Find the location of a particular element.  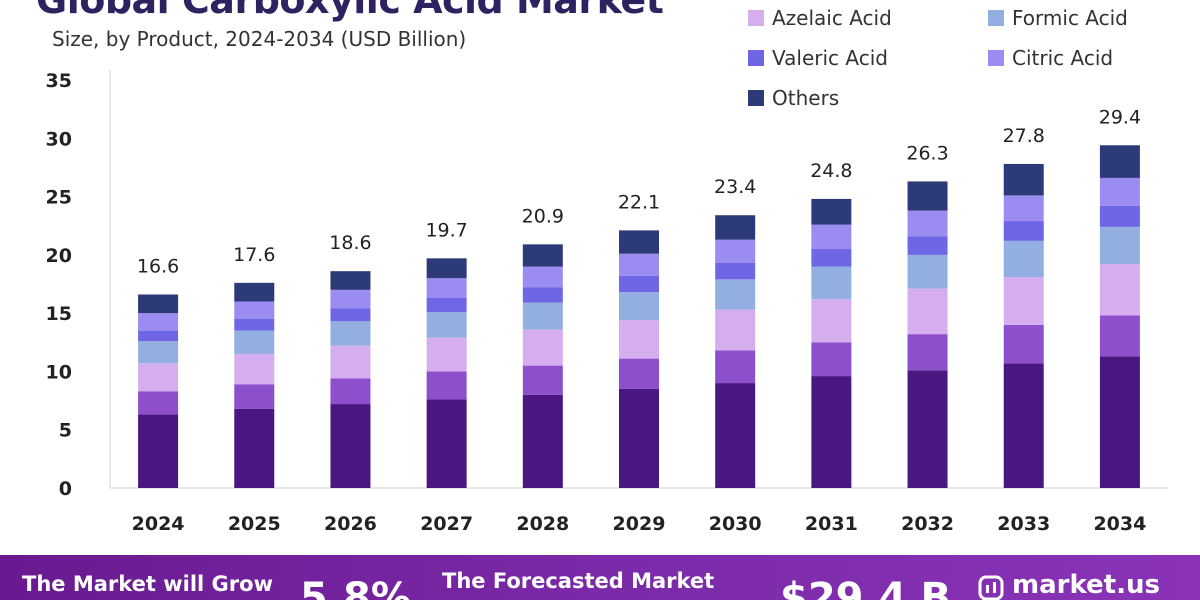

total-label: 19.7 is located at coordinates (446, 230).